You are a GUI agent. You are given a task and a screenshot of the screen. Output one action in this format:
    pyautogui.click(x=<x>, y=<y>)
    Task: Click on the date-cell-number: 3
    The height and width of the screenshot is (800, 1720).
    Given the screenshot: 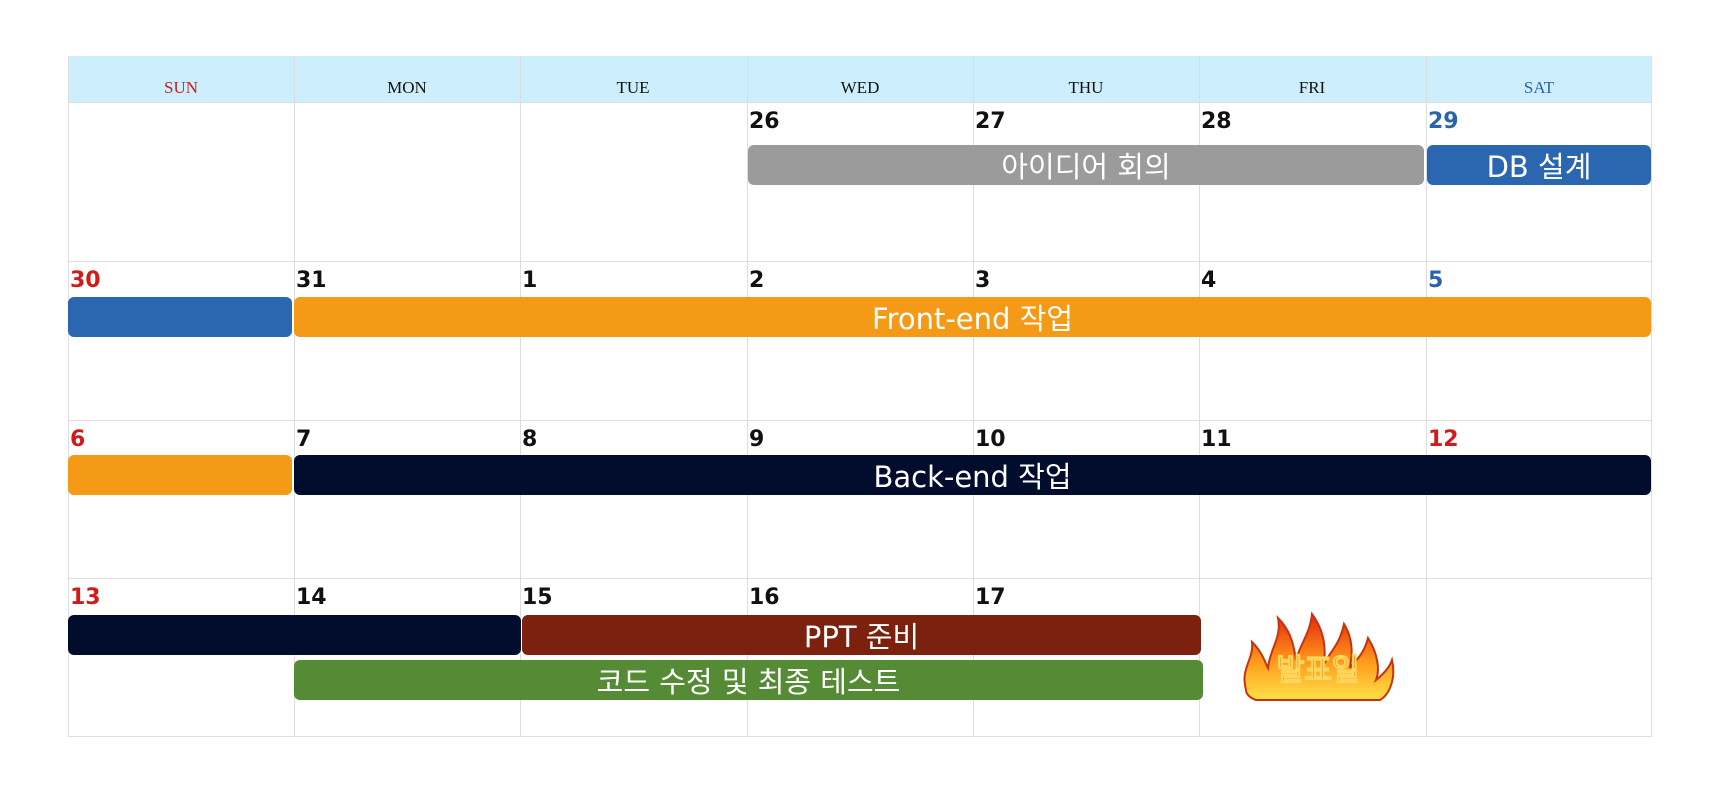 What is the action you would take?
    pyautogui.click(x=983, y=280)
    